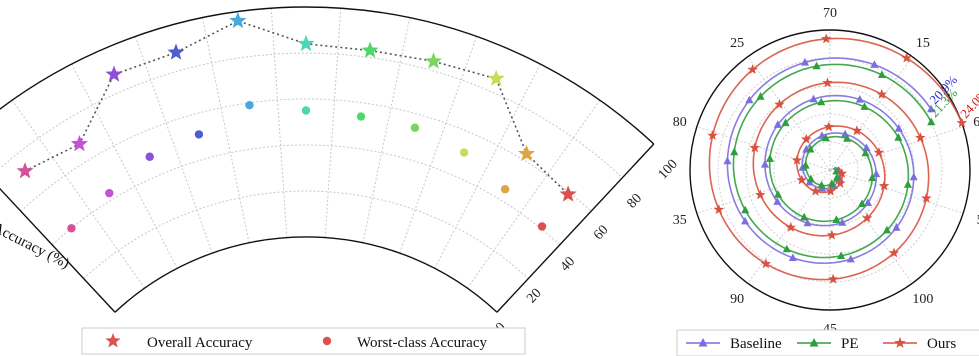 Image resolution: width=979 pixels, height=356 pixels. Describe the element at coordinates (306, 274) in the screenshot. I see `fan-inner-arc` at that location.